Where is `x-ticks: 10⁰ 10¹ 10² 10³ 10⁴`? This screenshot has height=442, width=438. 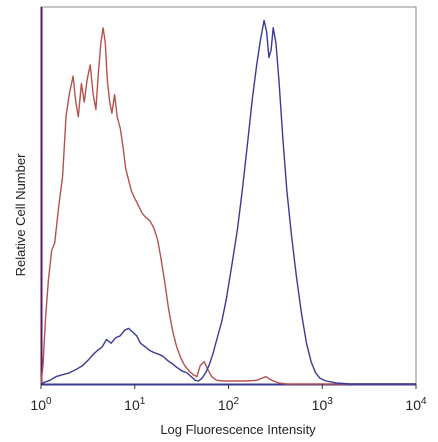
x-ticks: 10⁰ 10¹ 10² 10³ 10⁴ is located at coordinates (228, 398).